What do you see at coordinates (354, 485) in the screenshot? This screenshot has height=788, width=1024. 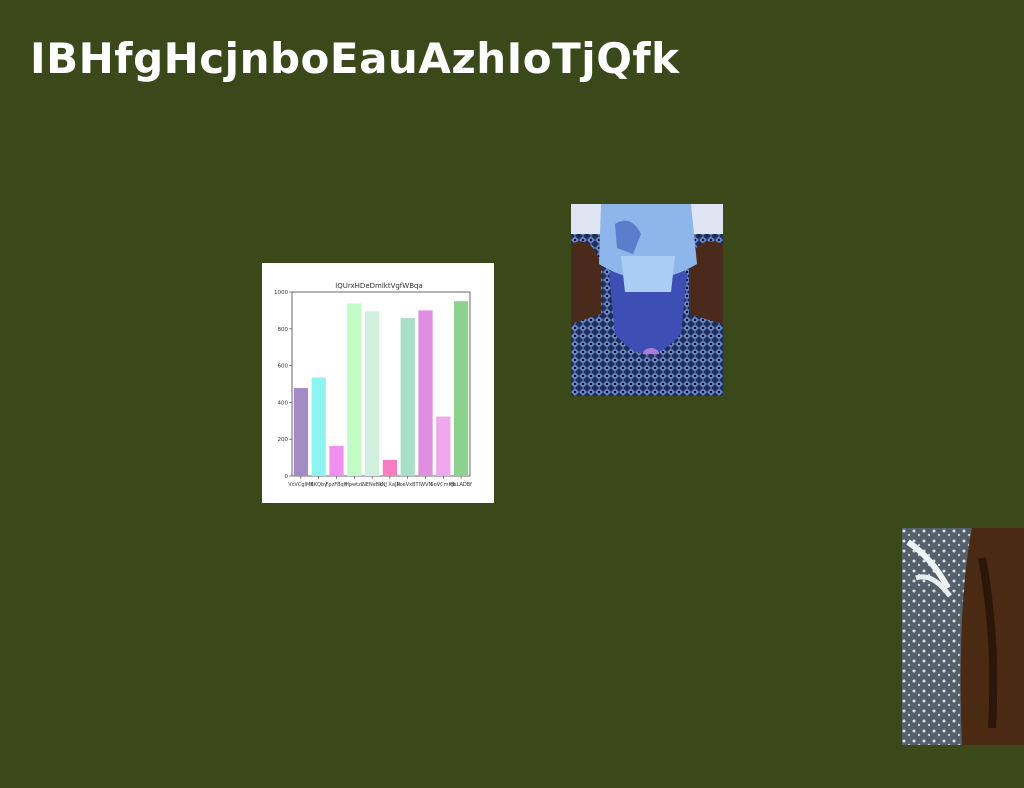 I see `x-tick-label: HpwtzL` at bounding box center [354, 485].